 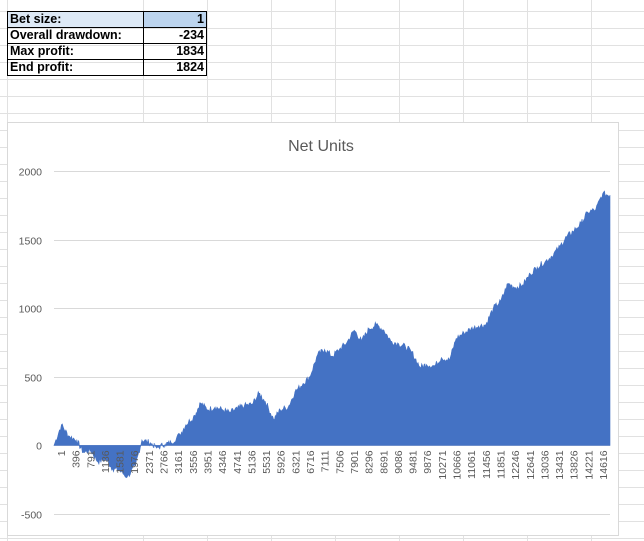 What do you see at coordinates (209, 462) in the screenshot?
I see `x-tick-label: 3951` at bounding box center [209, 462].